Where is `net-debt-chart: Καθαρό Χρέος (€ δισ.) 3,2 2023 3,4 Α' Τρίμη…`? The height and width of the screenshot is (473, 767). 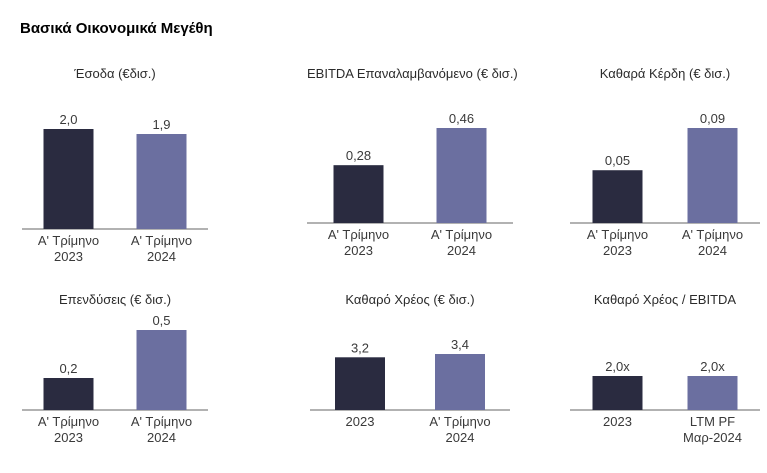 net-debt-chart: Καθαρό Χρέος (€ δισ.) 3,2 2023 3,4 Α' Τρίμη… is located at coordinates (410, 382).